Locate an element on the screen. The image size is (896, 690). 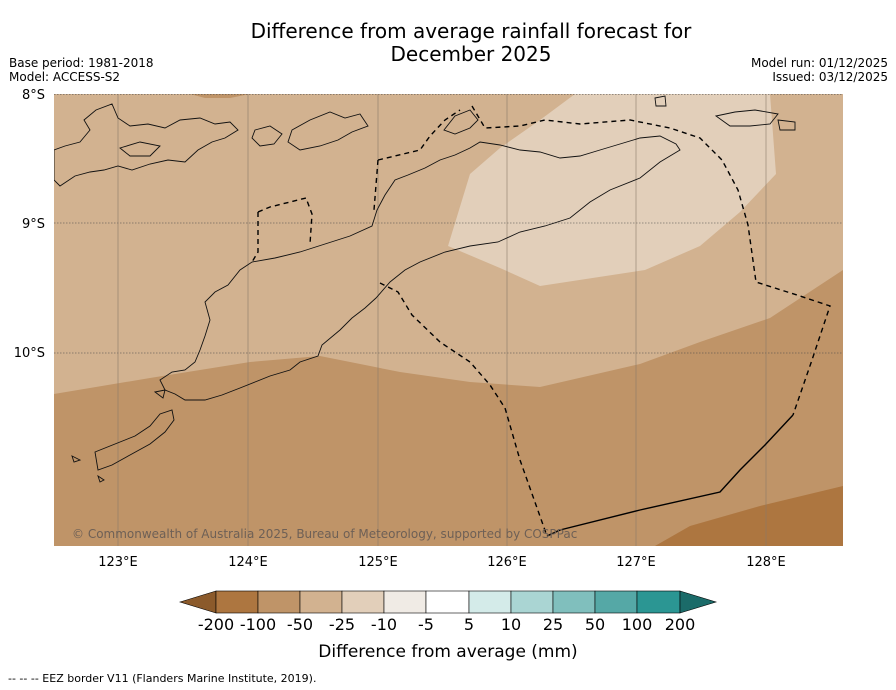
colorbar is located at coordinates (448, 602).